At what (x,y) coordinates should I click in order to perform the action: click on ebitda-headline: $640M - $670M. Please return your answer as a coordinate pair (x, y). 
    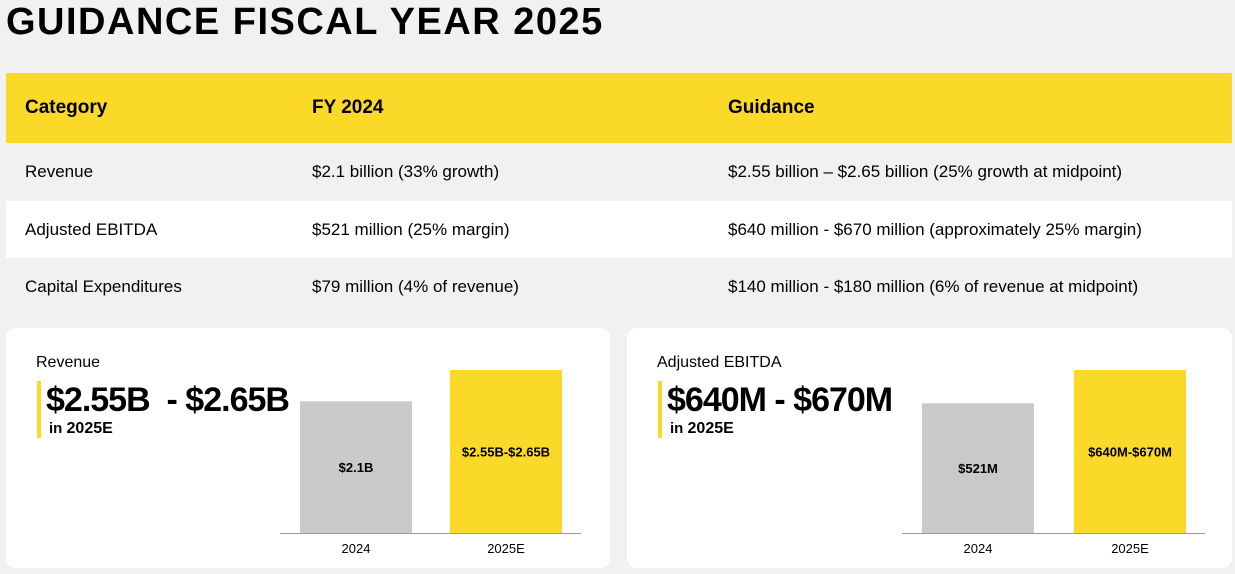
    Looking at the image, I should click on (780, 400).